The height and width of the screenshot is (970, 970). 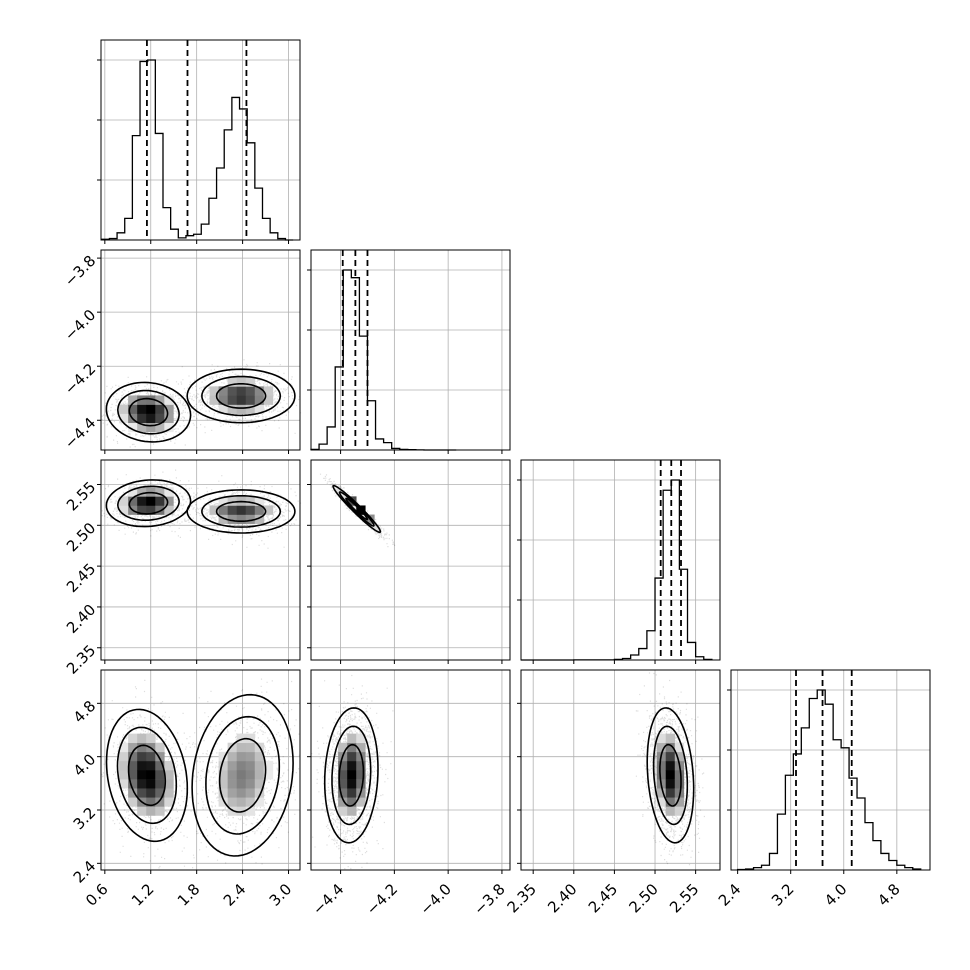 I want to click on x-tick-label: 2.55, so click(x=684, y=898).